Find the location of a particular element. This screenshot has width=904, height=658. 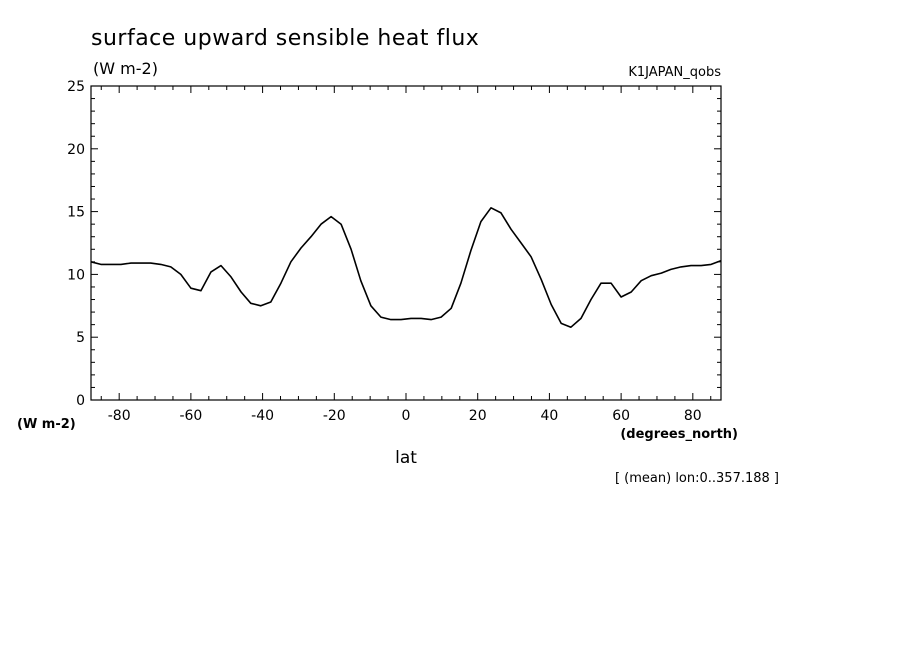

x-tick-label: 60 is located at coordinates (621, 416).